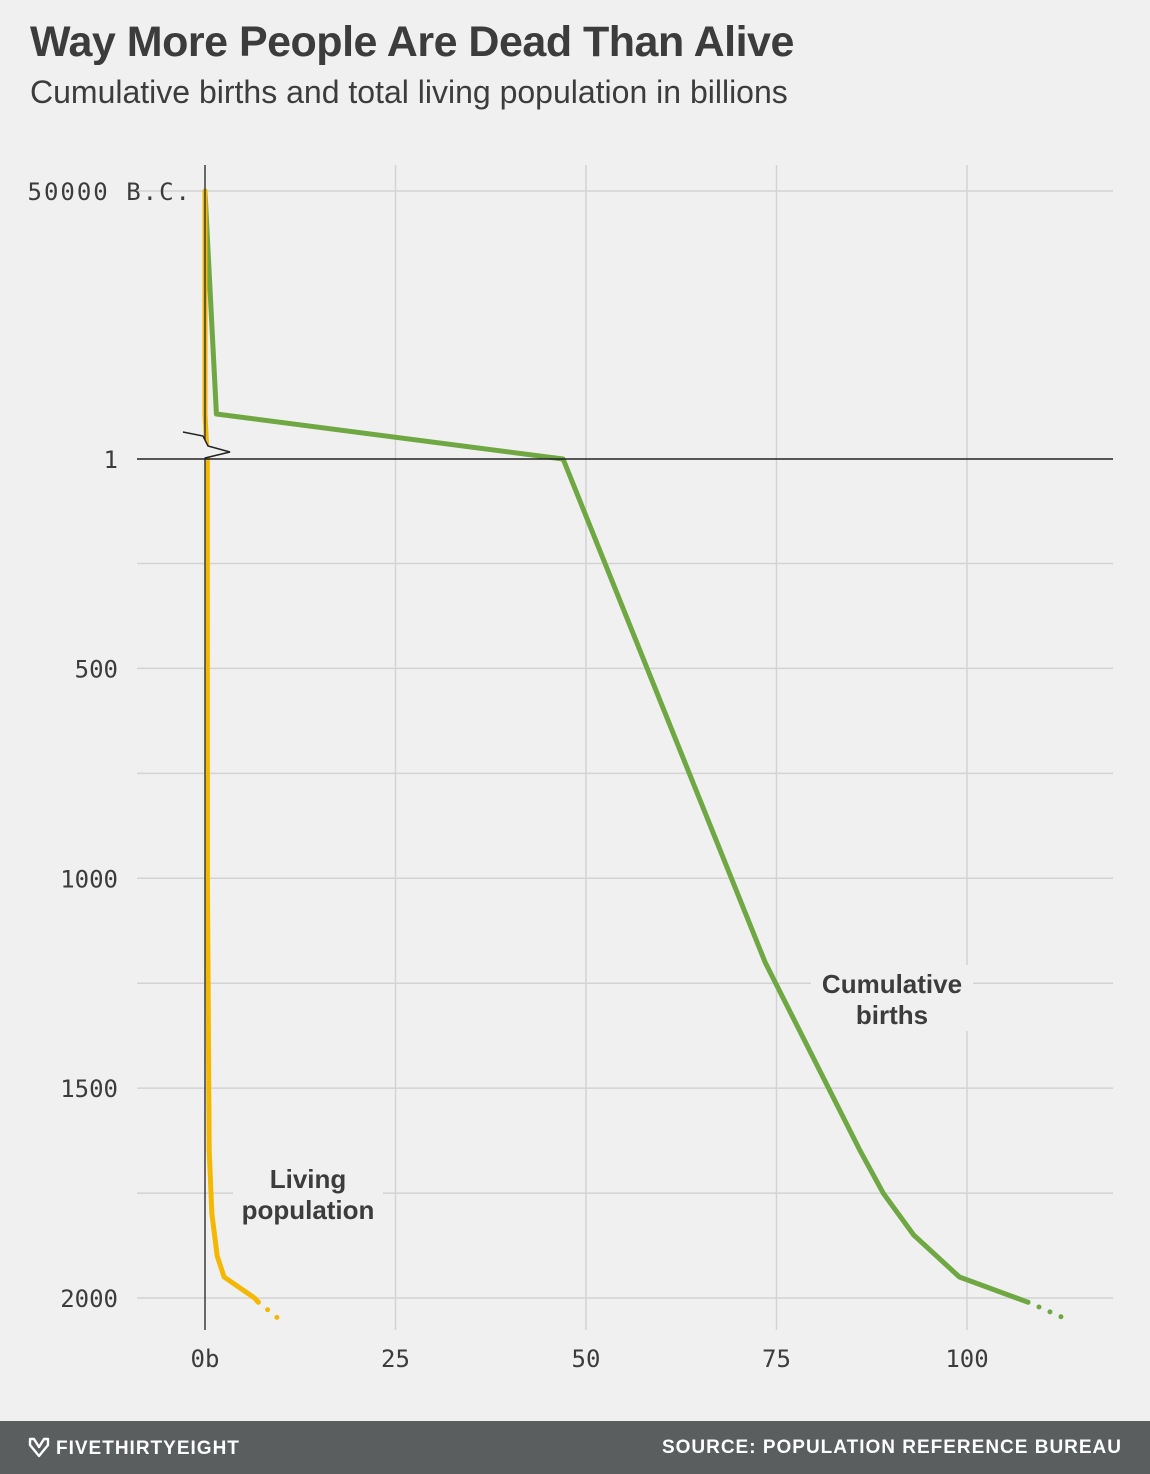  What do you see at coordinates (89, 879) in the screenshot?
I see `y-tick-label: 1000` at bounding box center [89, 879].